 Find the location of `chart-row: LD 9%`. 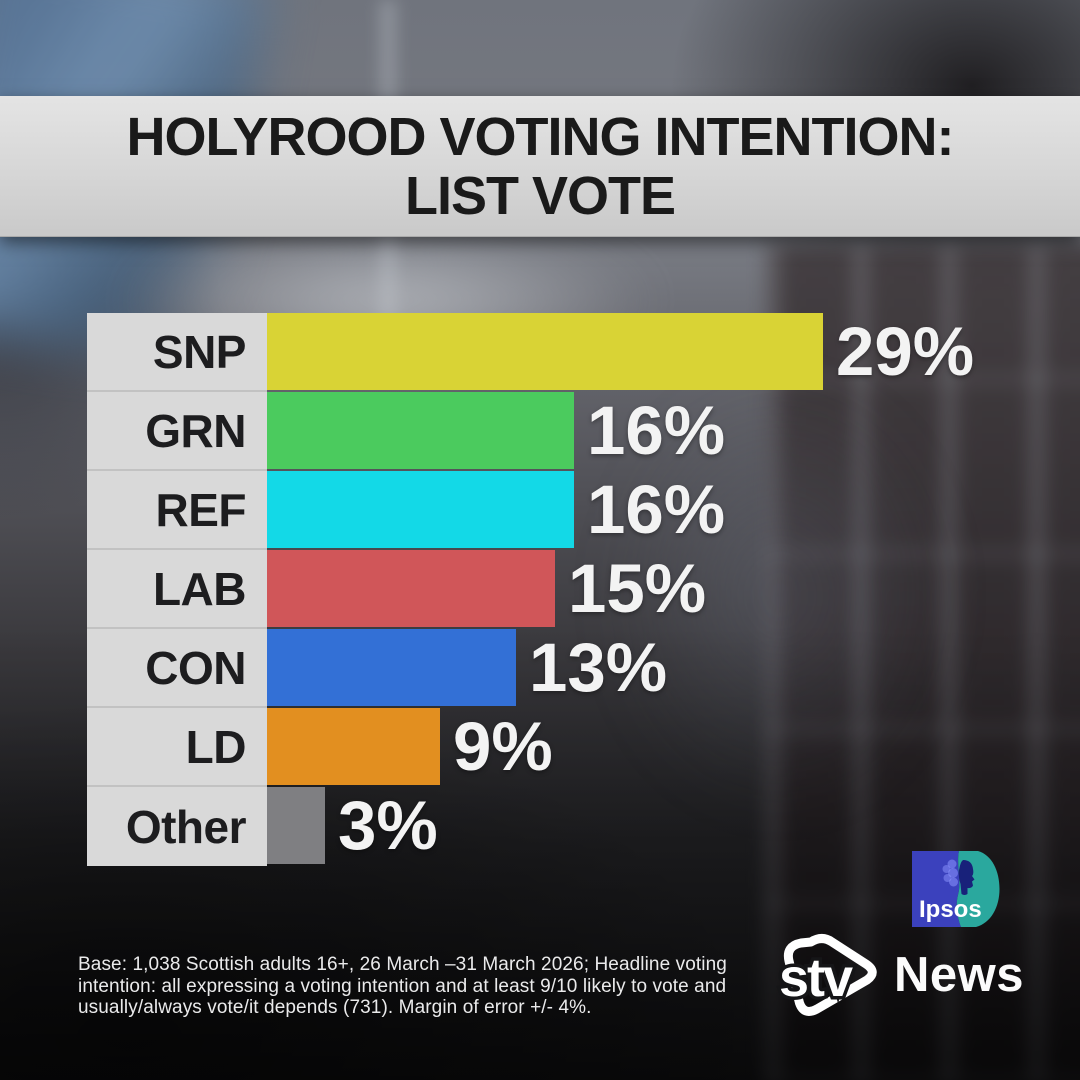

chart-row: LD 9% is located at coordinates (572, 747).